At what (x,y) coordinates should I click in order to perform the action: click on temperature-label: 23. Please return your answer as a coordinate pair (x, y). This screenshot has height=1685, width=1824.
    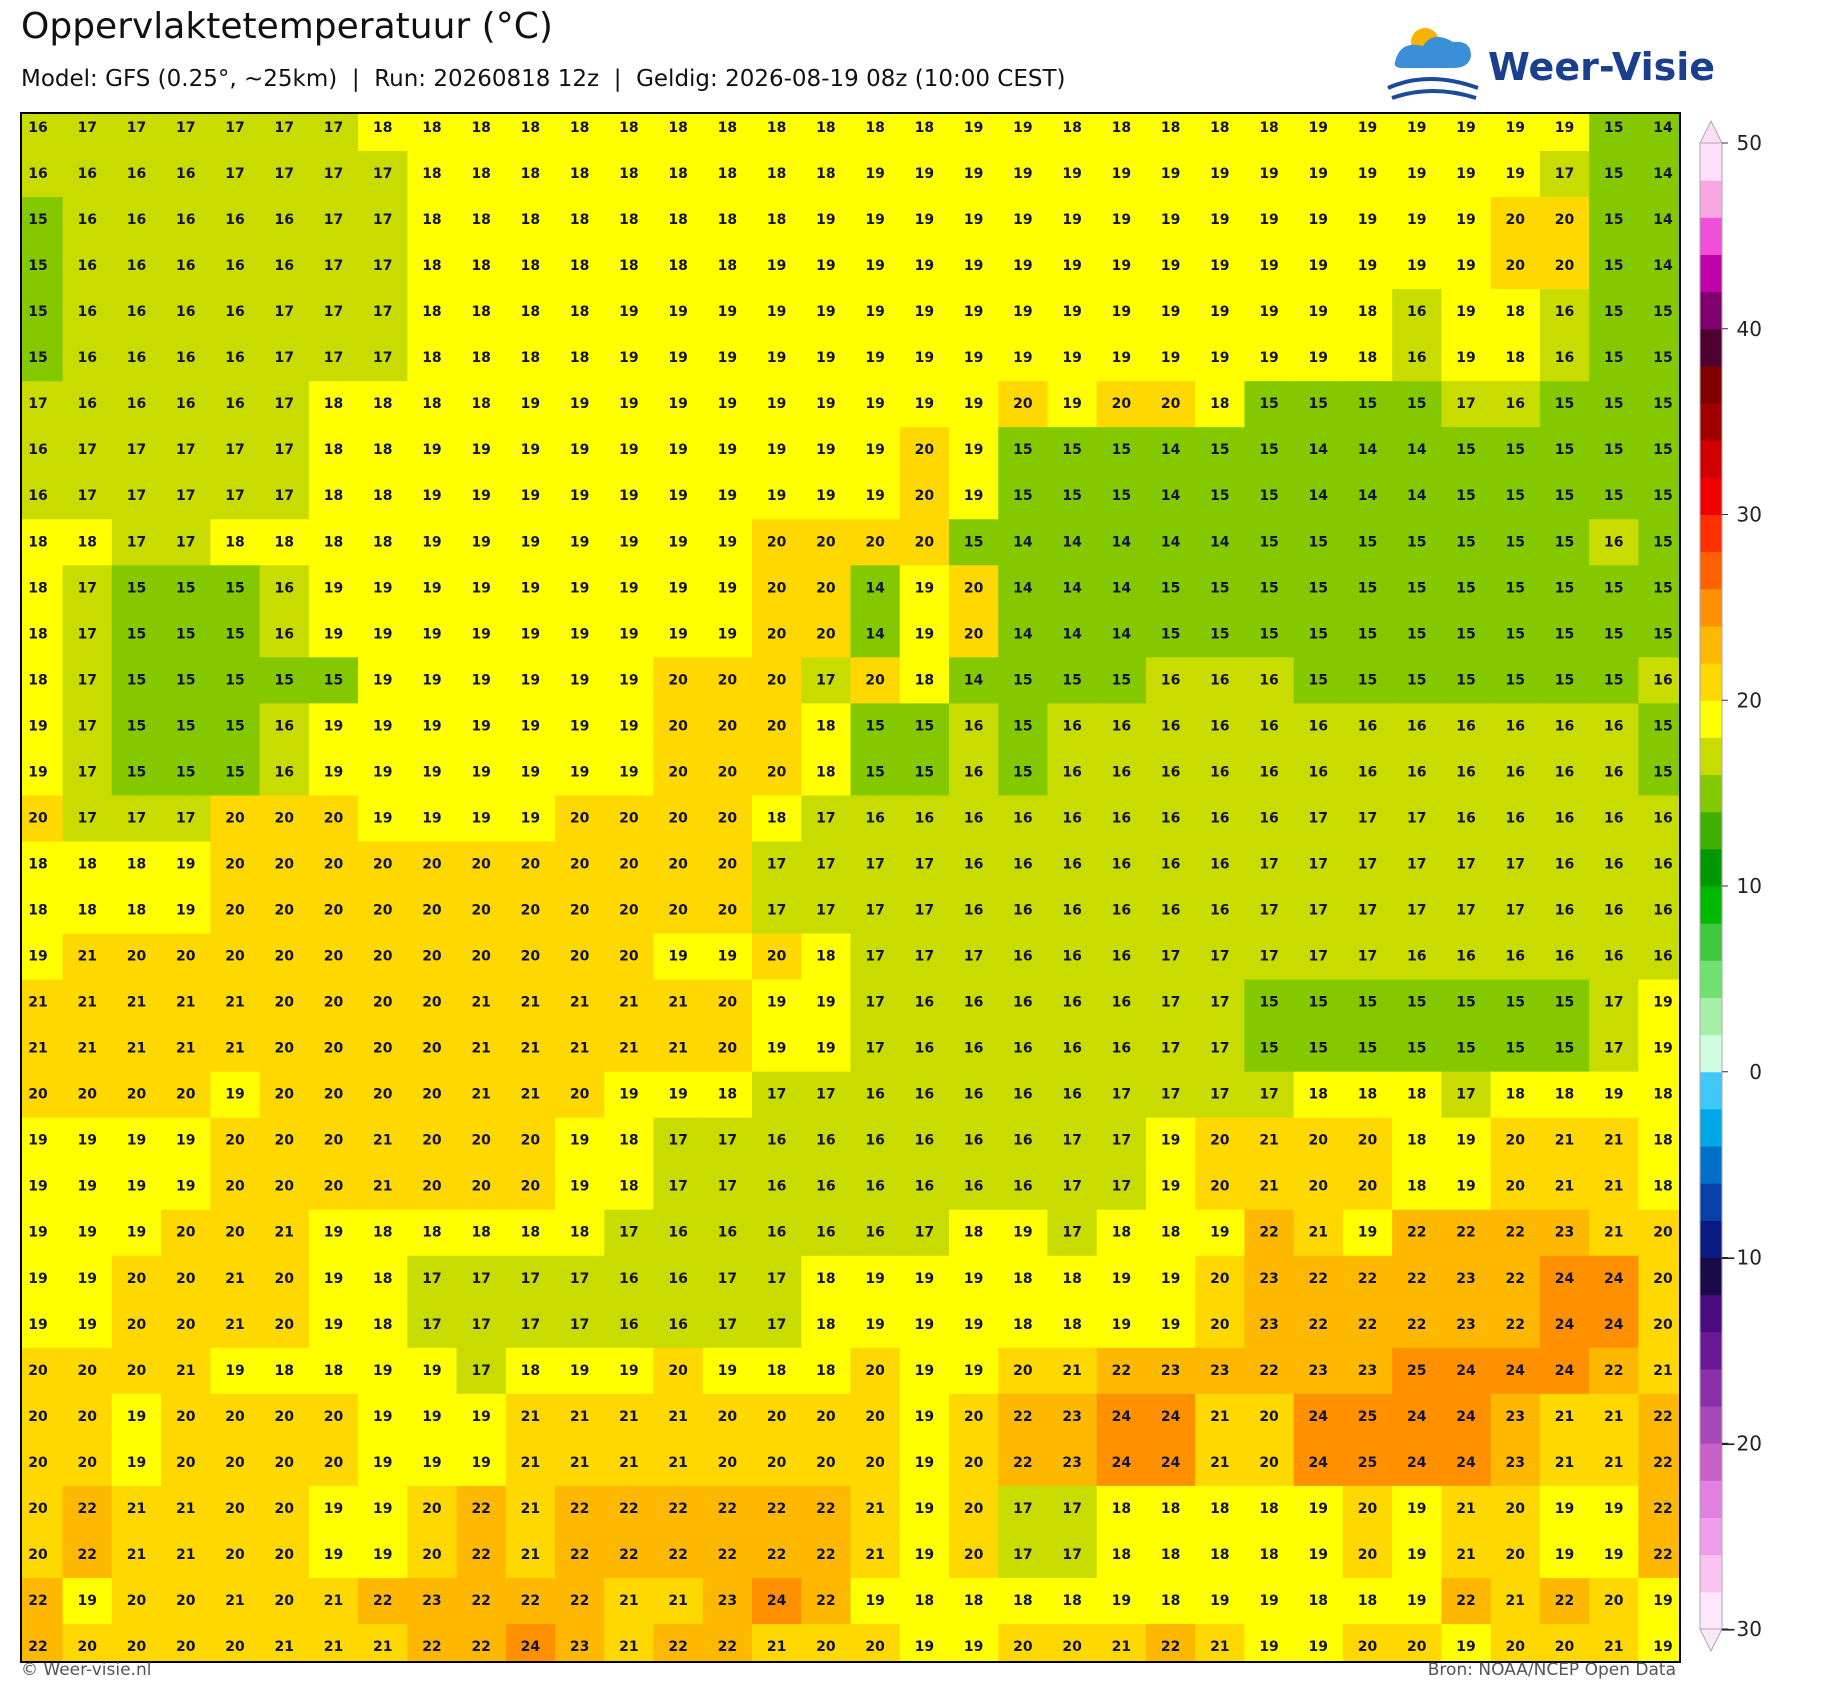
    Looking at the image, I should click on (431, 1601).